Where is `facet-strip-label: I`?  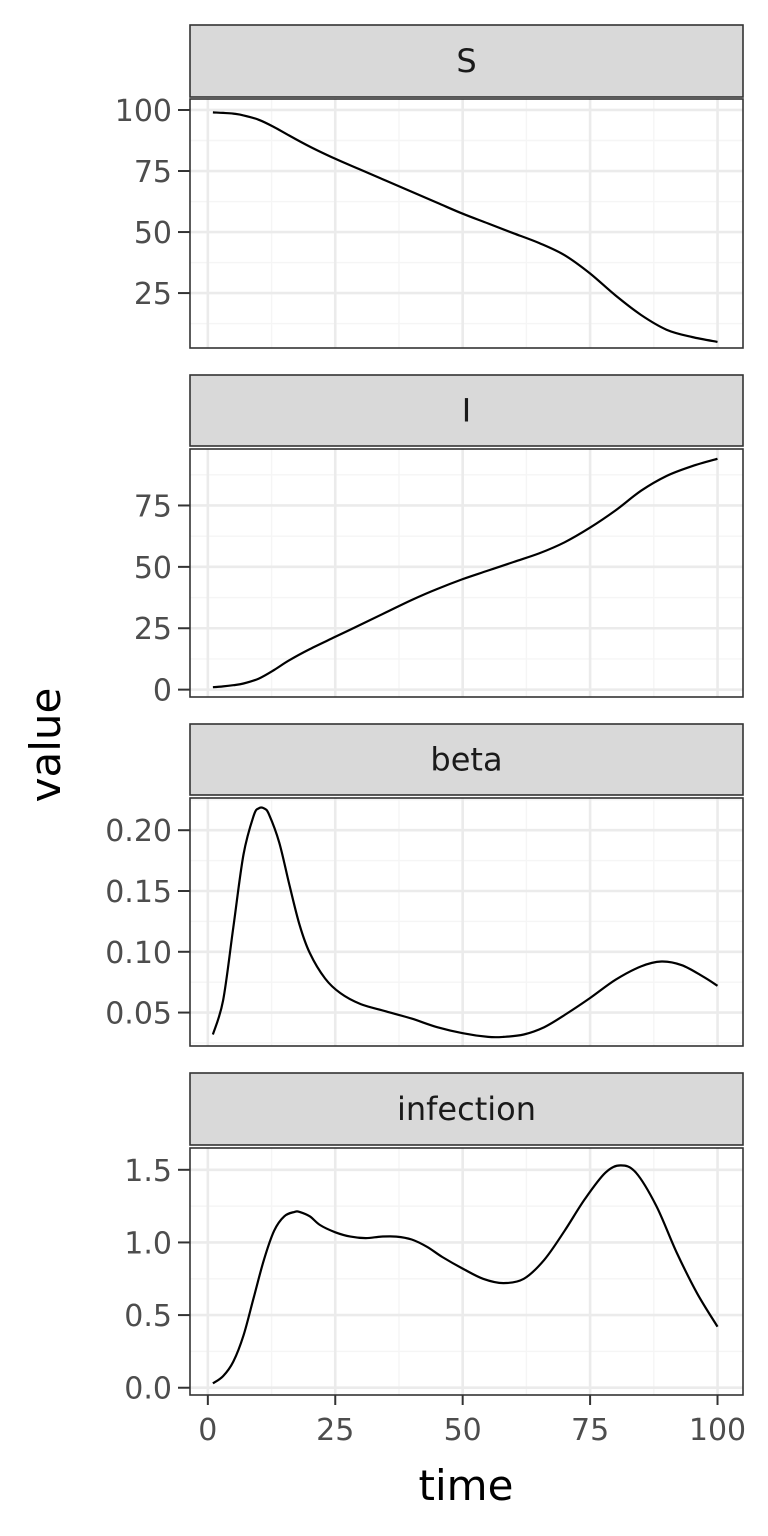
facet-strip-label: I is located at coordinates (466, 411).